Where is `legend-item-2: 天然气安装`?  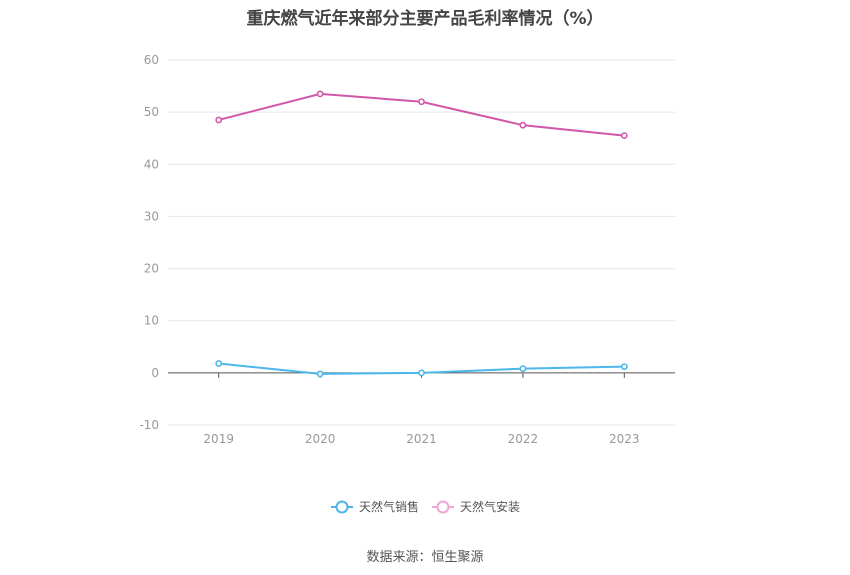
legend-item-2: 天然气安装 is located at coordinates (476, 506).